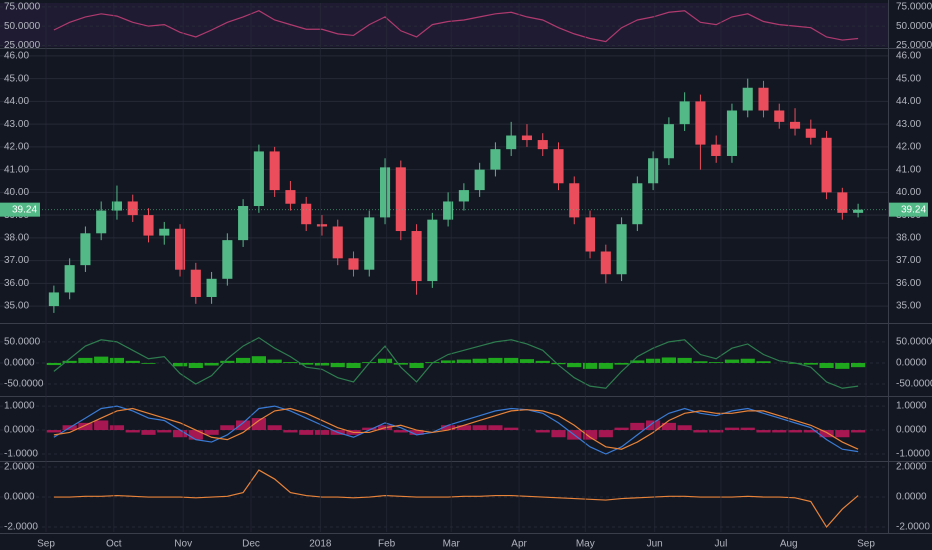 This screenshot has width=932, height=550. I want to click on x-tick-label: Nov, so click(183, 544).